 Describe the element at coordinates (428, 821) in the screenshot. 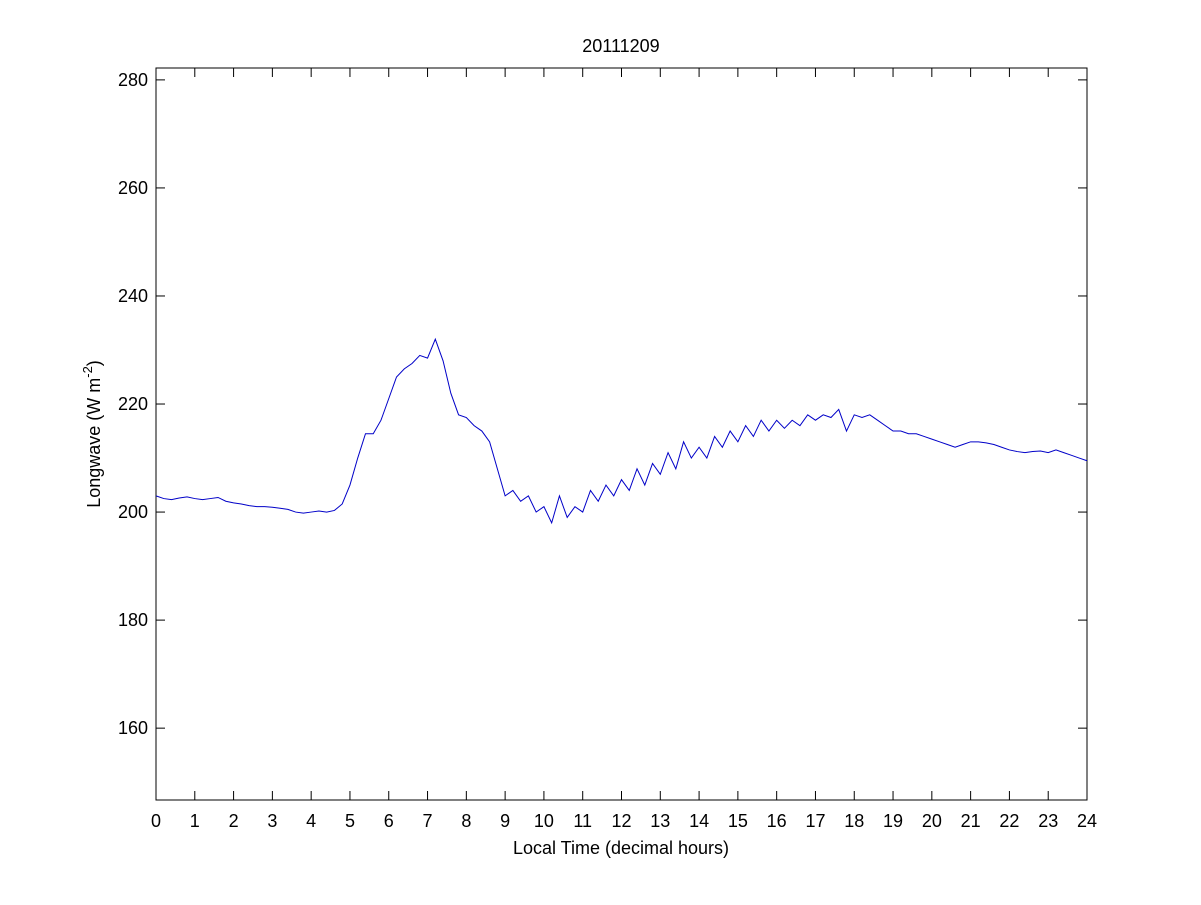

I see `x-tick-label: 7` at that location.